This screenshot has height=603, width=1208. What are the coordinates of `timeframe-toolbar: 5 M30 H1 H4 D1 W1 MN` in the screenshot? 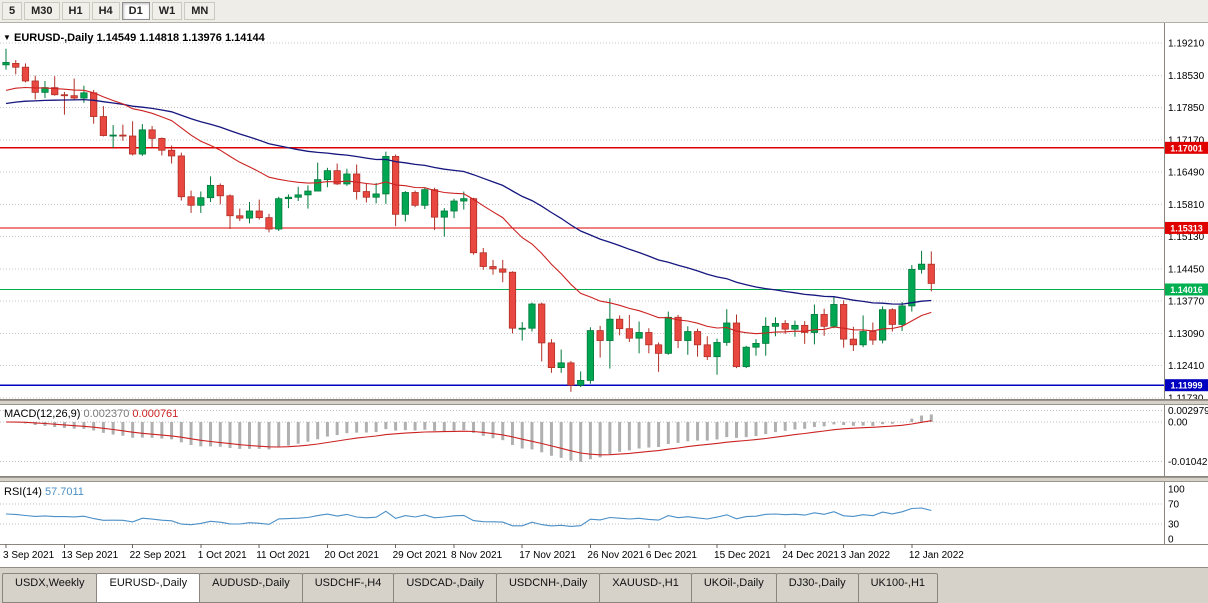 It's located at (604, 11).